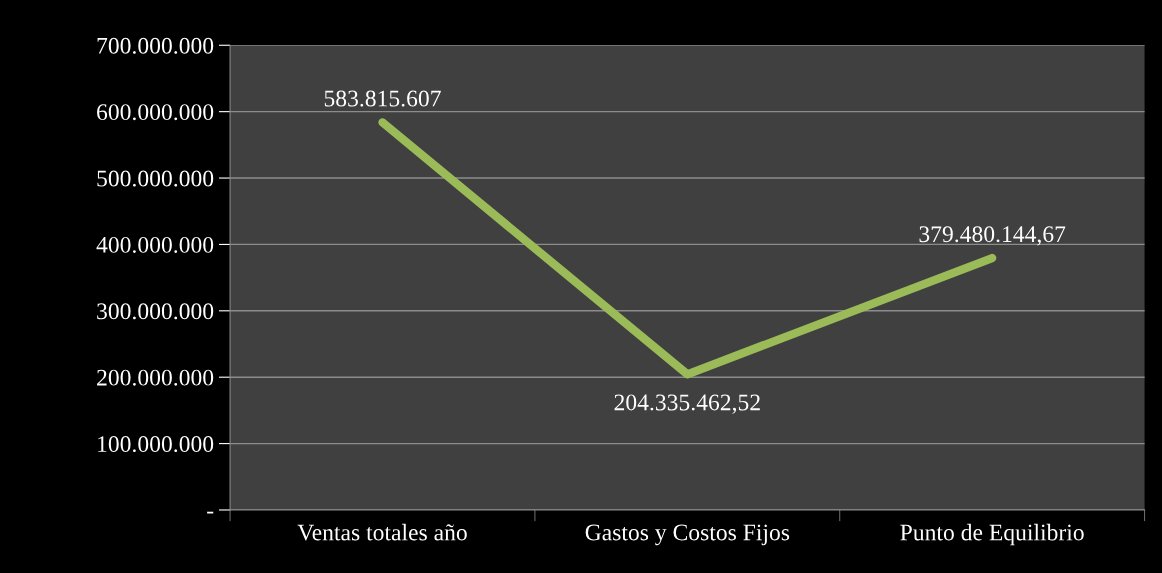 The image size is (1162, 573). What do you see at coordinates (155, 311) in the screenshot?
I see `y-tick-label: 300.000.000` at bounding box center [155, 311].